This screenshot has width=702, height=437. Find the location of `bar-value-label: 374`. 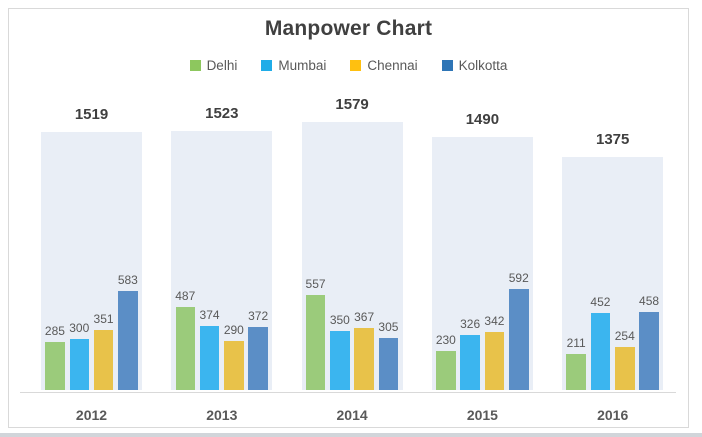

bar-value-label: 374 is located at coordinates (209, 315).